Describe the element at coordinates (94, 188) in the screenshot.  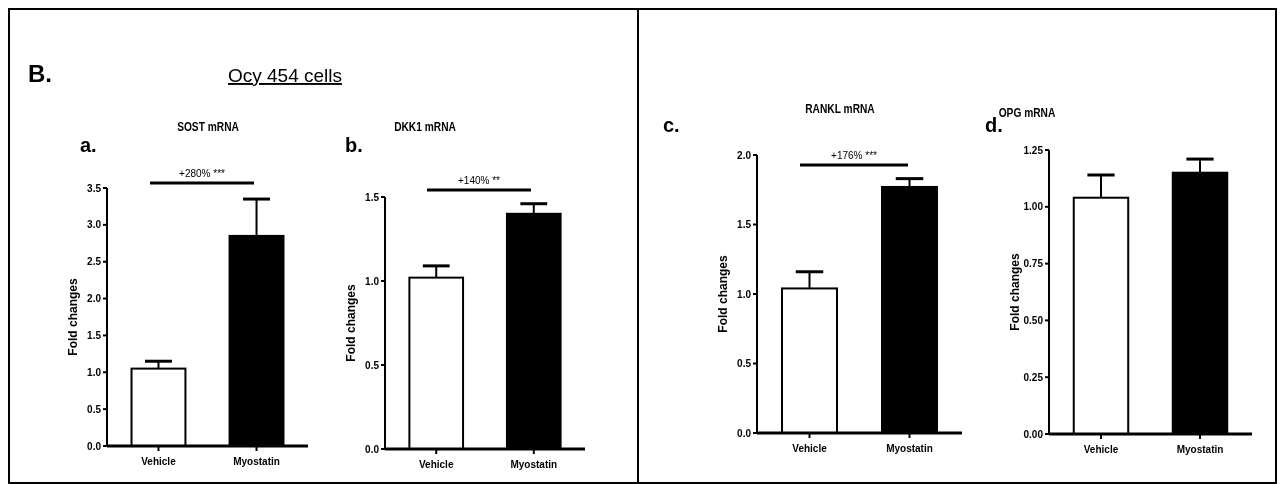
I see `y-tick-label: 3.5` at that location.